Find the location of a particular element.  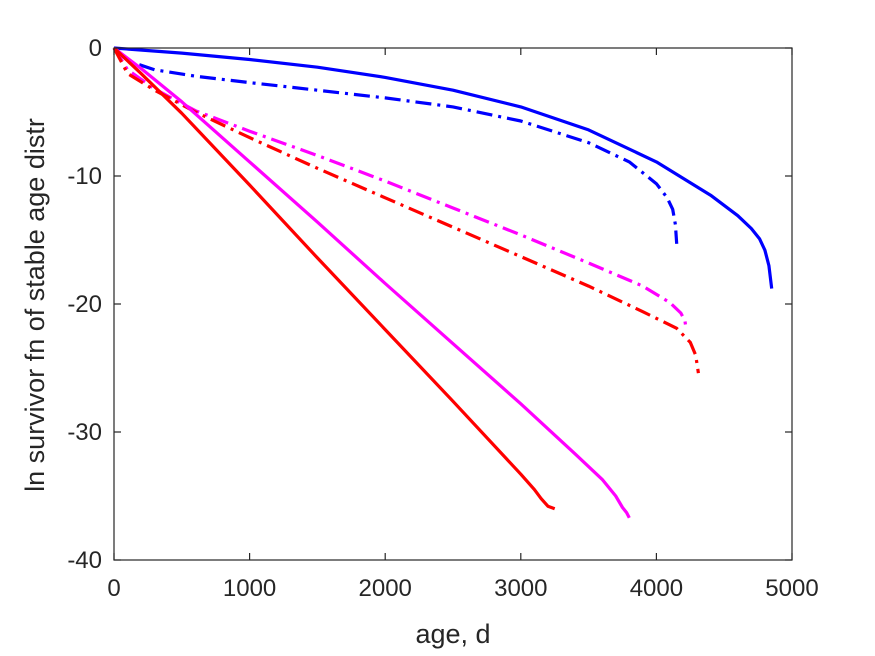

x-axis-label: age, d is located at coordinates (452, 634).